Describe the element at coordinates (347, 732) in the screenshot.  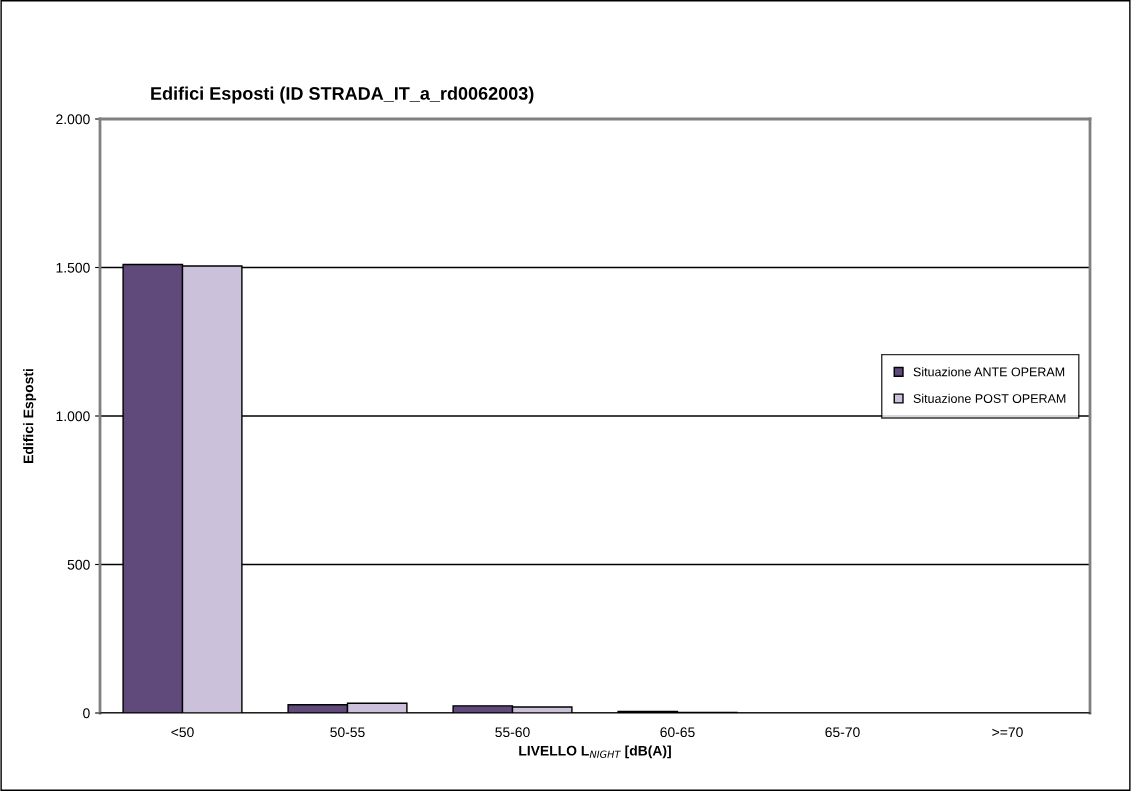
I see `x-tick-label: 50-55` at that location.